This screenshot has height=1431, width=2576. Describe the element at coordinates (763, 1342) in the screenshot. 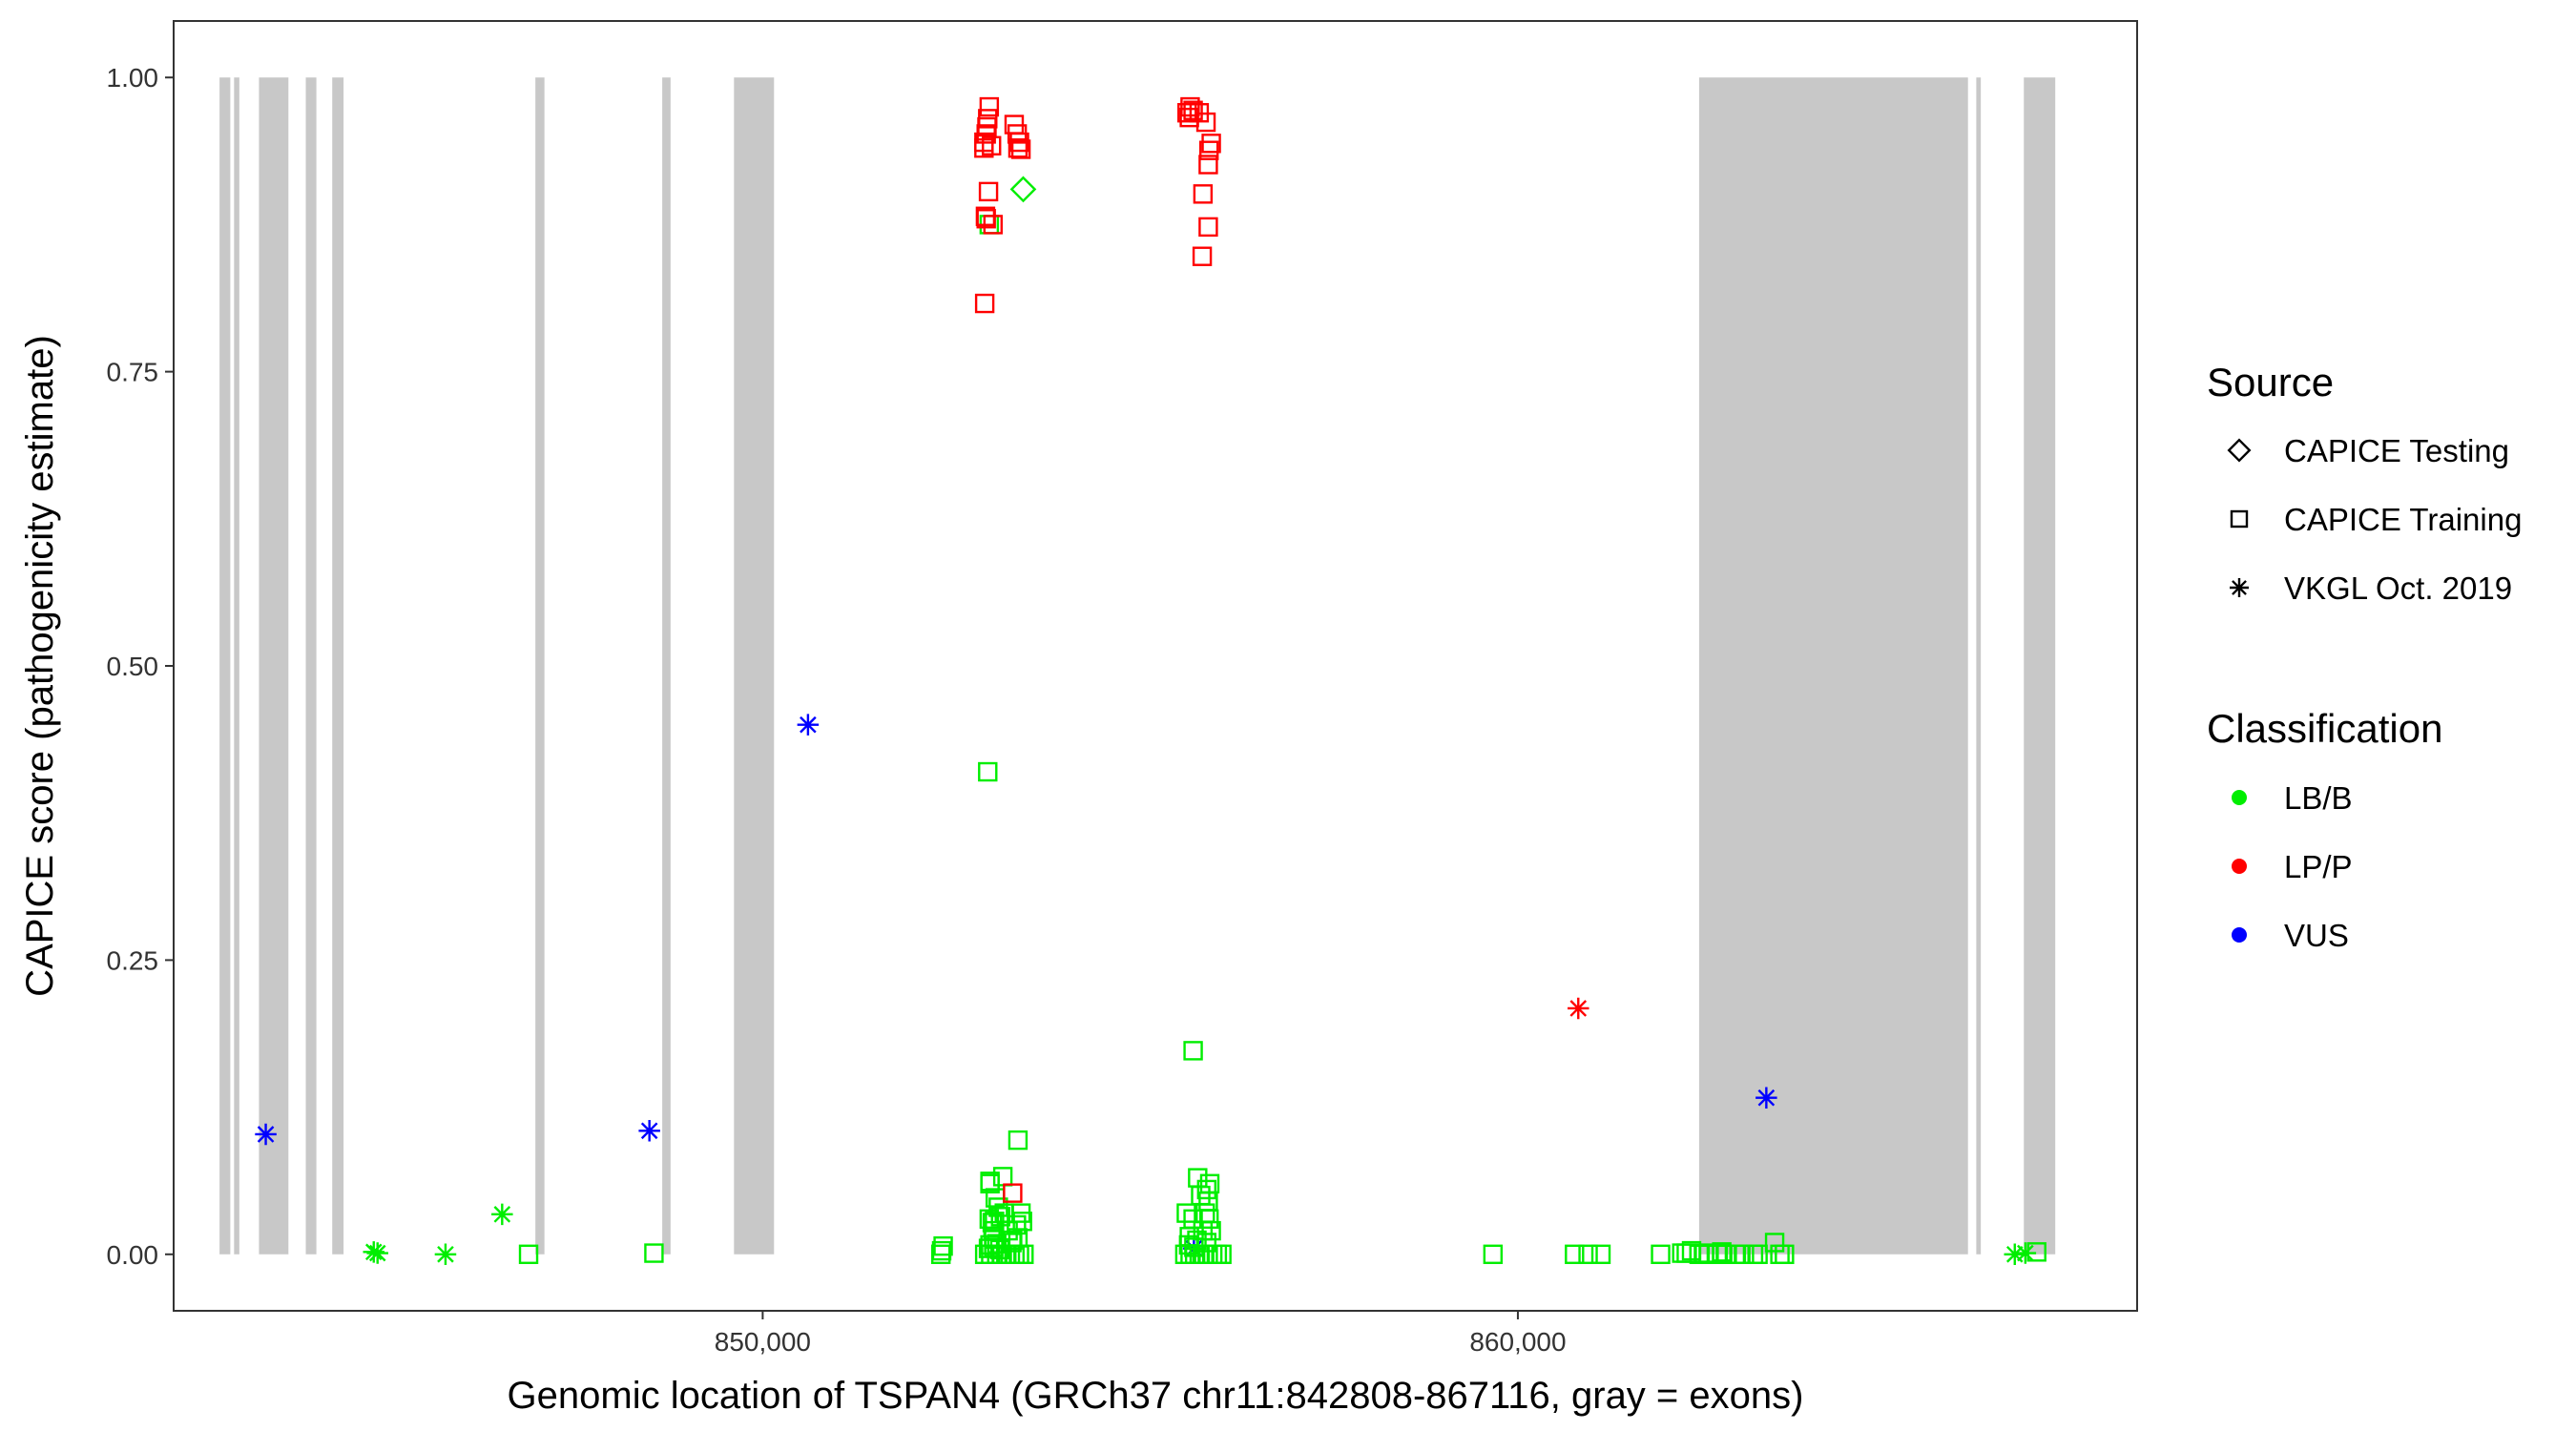

I see `x-tick-label: 850,000` at that location.